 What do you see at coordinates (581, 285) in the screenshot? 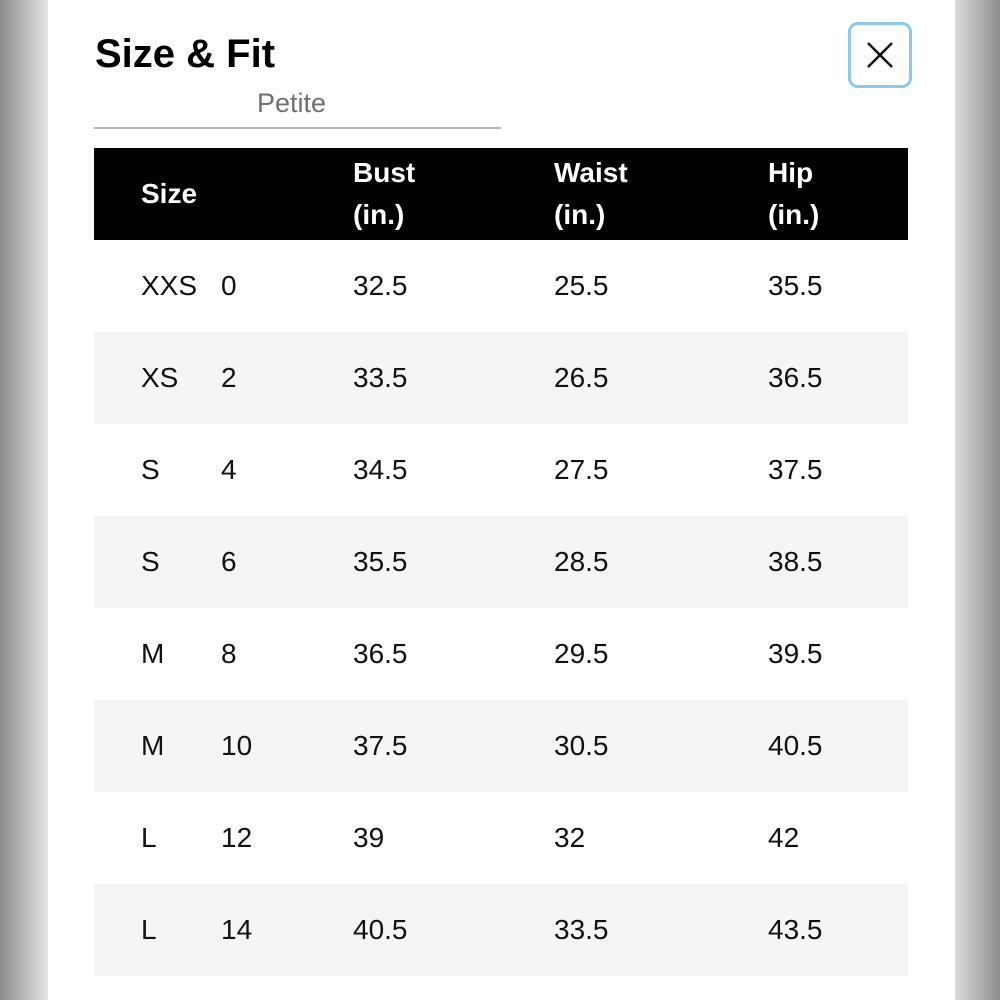
I see `table-cell: 25.5` at bounding box center [581, 285].